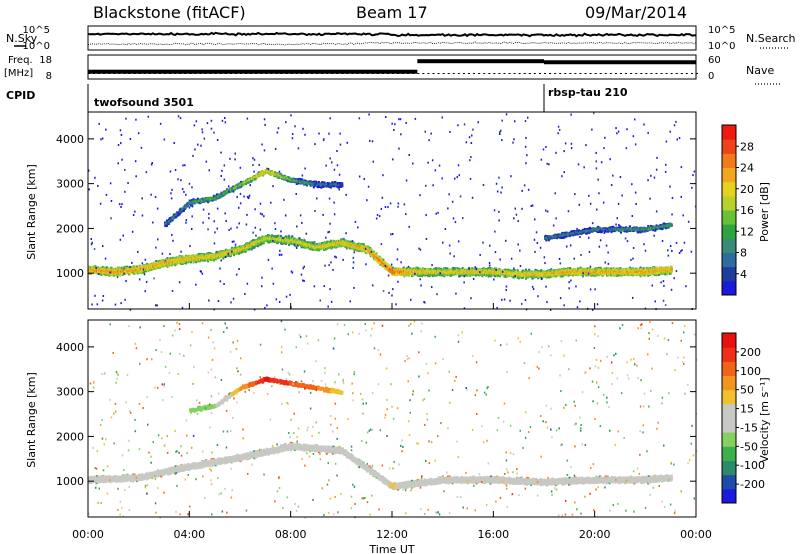  I want to click on noise-sky-line, so click(392, 34).